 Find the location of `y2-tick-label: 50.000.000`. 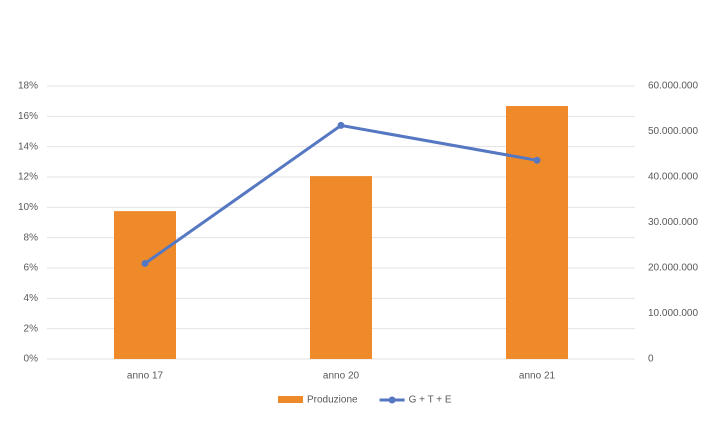

y2-tick-label: 50.000.000 is located at coordinates (673, 131).